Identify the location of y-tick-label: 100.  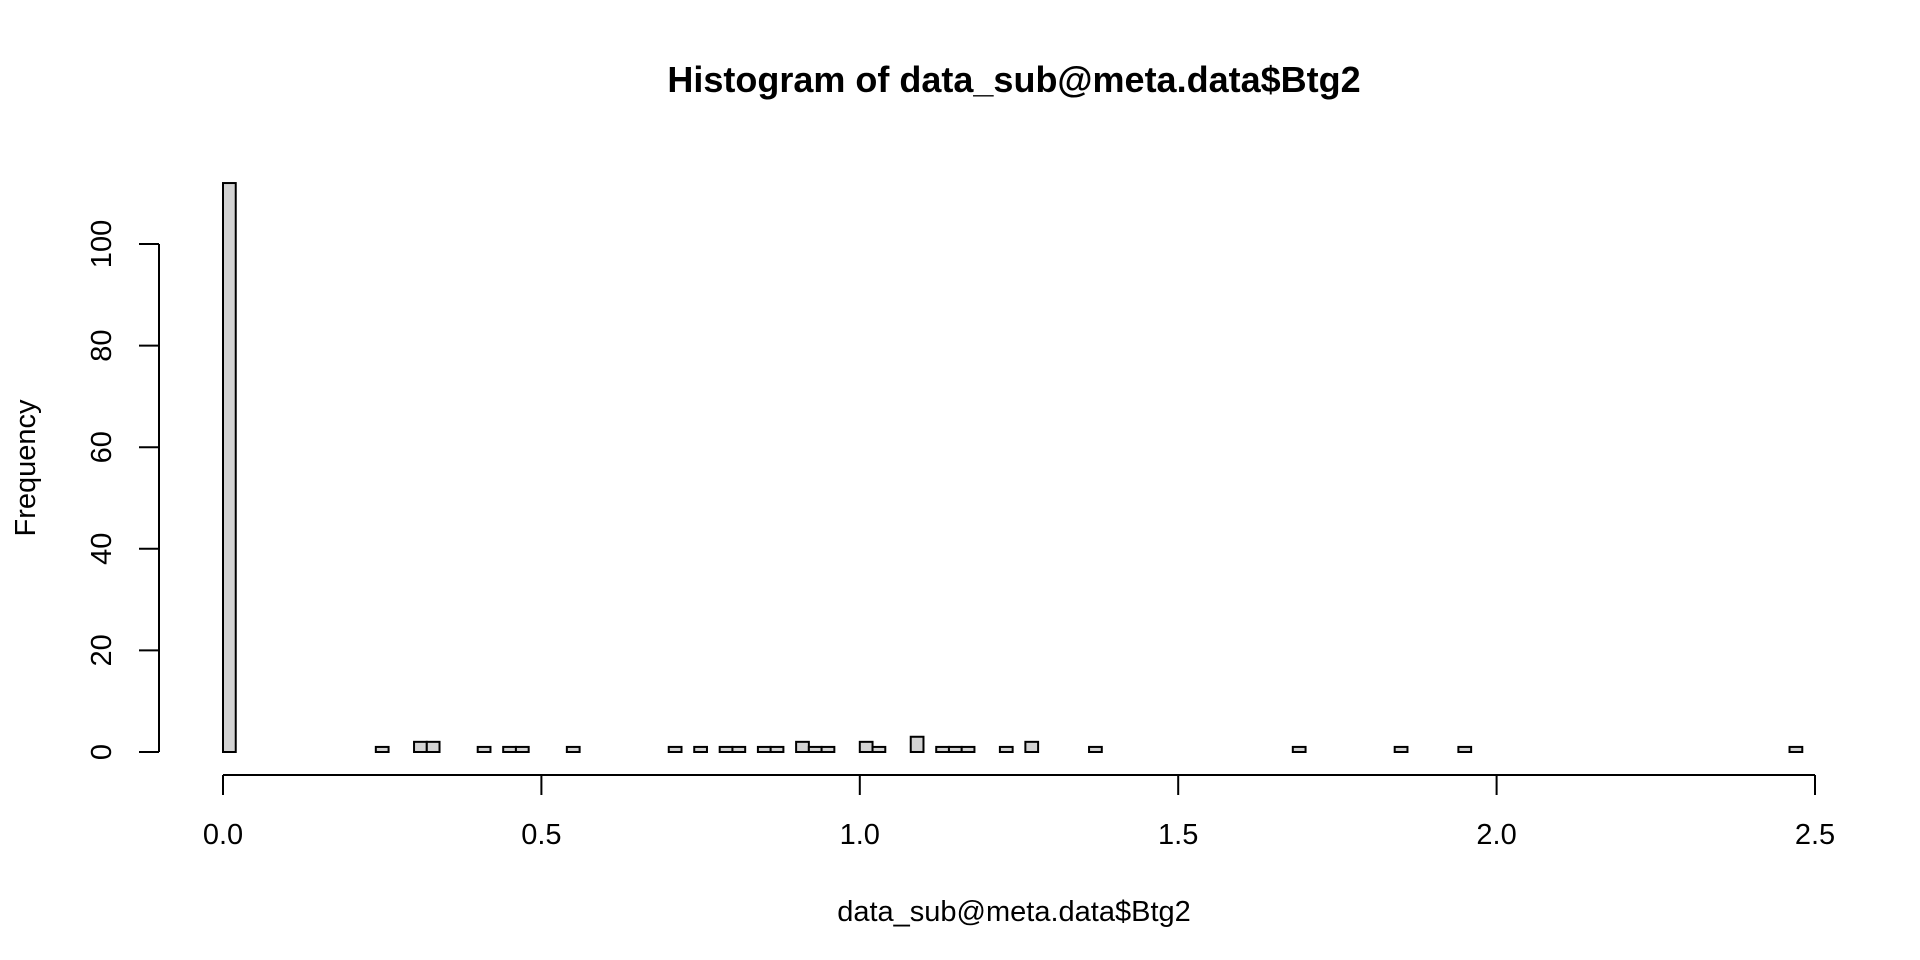
(102, 244).